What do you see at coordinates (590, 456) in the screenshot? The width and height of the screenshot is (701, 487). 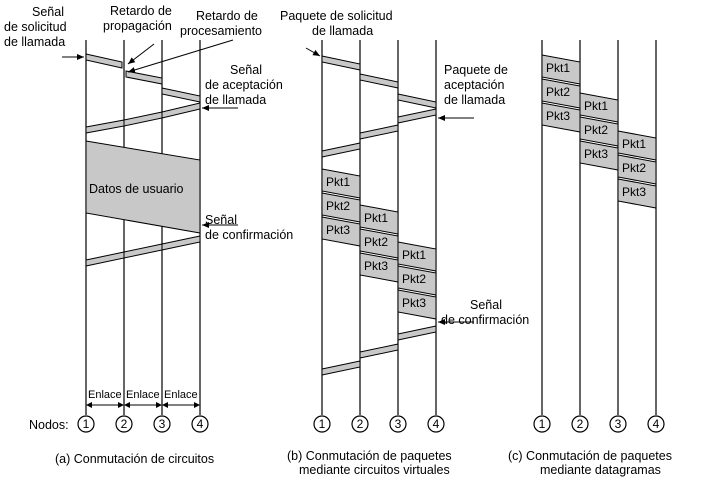 I see `caption-c-l1: (c) Conmutación de paquetes` at bounding box center [590, 456].